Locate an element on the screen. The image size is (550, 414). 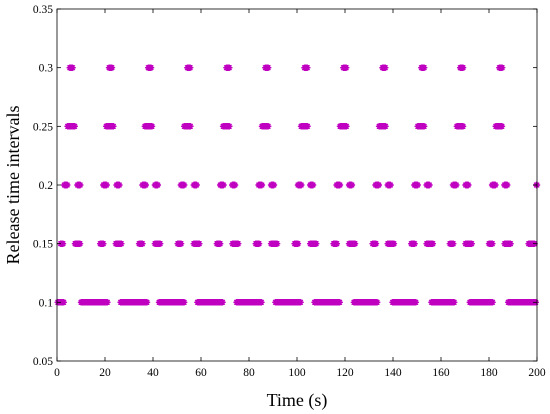
x-tick-label: 60 is located at coordinates (201, 373).